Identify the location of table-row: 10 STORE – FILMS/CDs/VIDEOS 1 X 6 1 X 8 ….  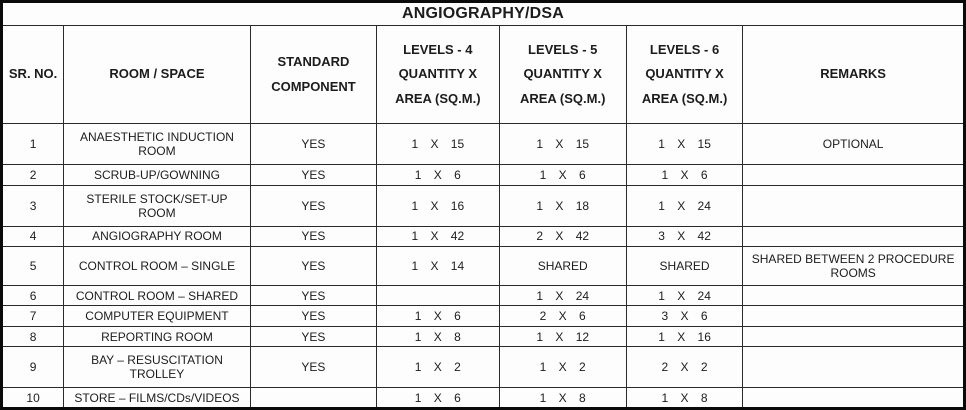
(482, 398).